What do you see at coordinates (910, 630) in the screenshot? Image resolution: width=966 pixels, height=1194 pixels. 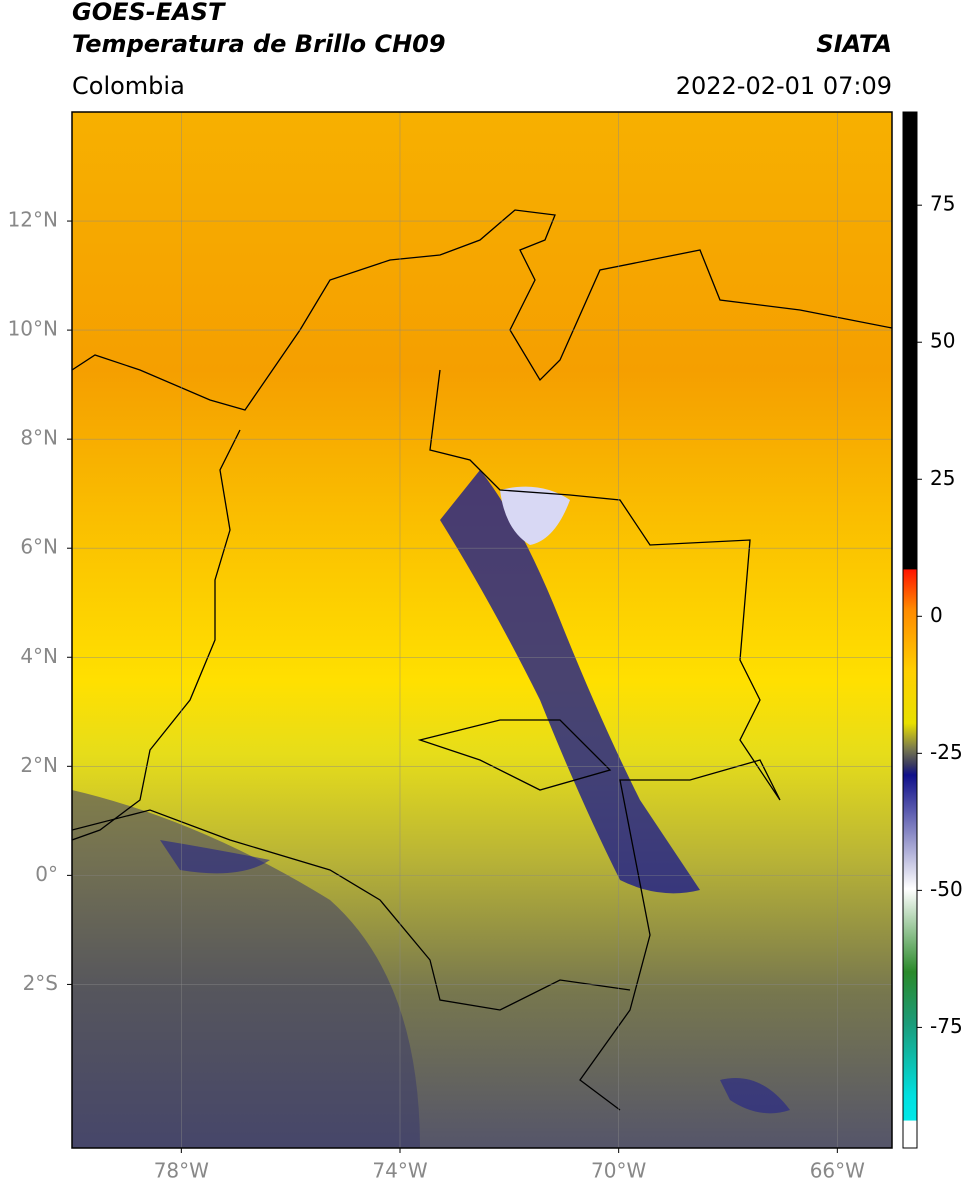 I see `colorbar` at bounding box center [910, 630].